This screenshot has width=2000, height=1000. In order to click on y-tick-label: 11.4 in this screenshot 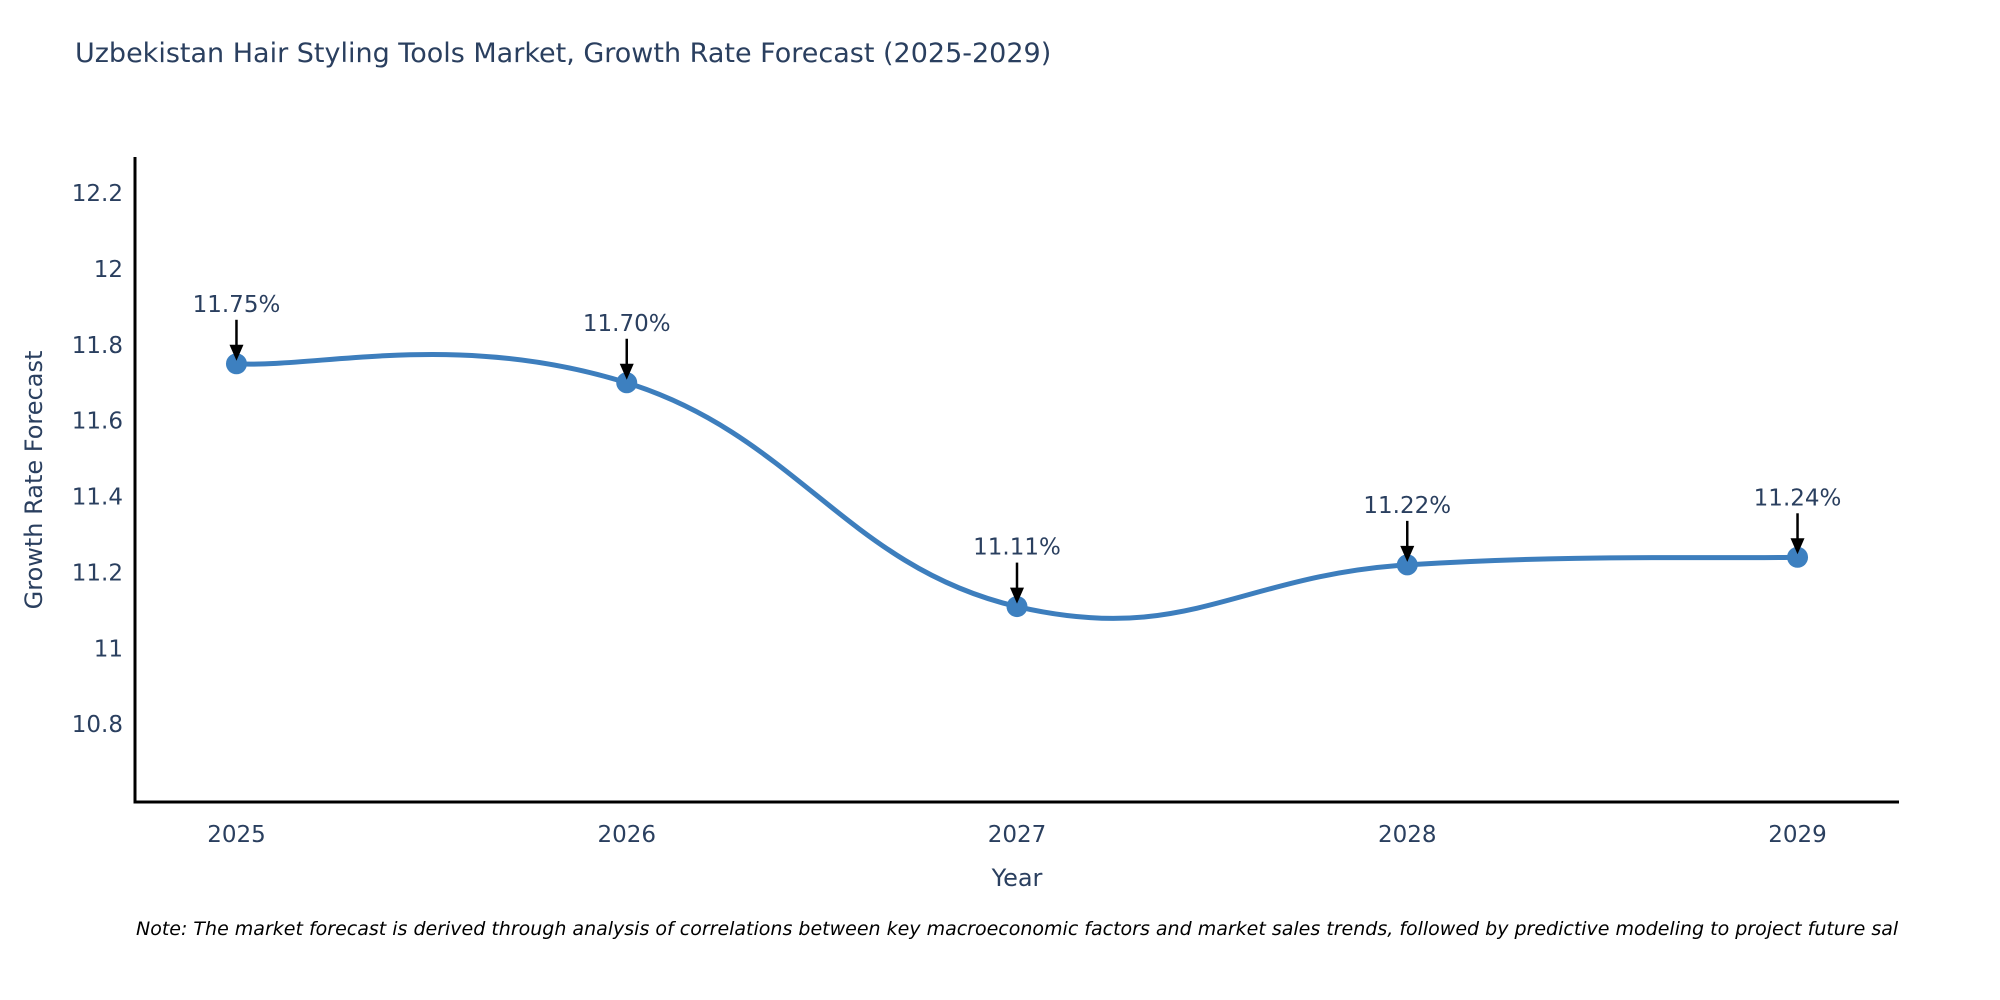, I will do `click(97, 498)`.